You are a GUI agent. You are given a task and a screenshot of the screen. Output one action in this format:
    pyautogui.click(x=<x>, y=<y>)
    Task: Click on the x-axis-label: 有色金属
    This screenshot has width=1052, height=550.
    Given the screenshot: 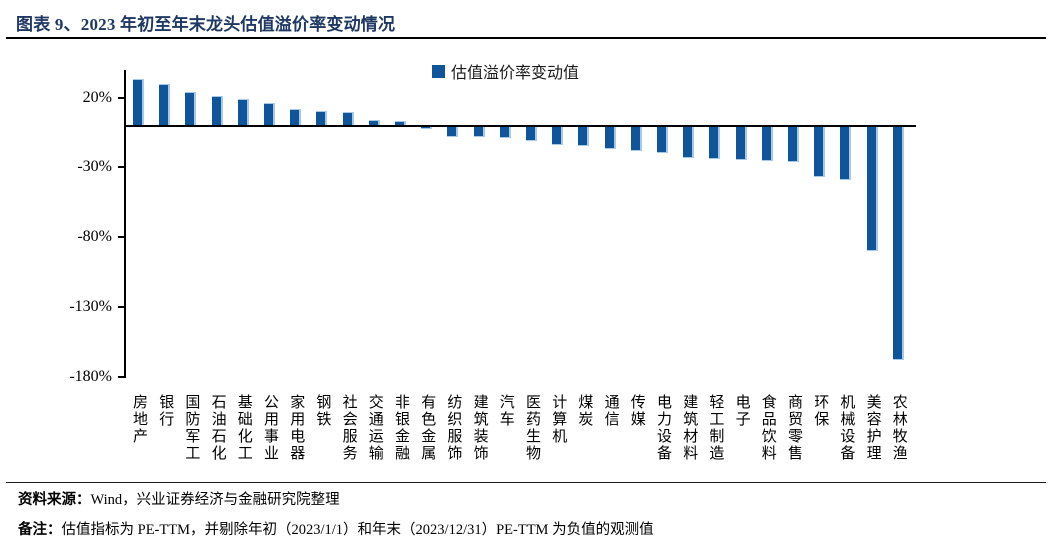 What is the action you would take?
    pyautogui.click(x=427, y=428)
    